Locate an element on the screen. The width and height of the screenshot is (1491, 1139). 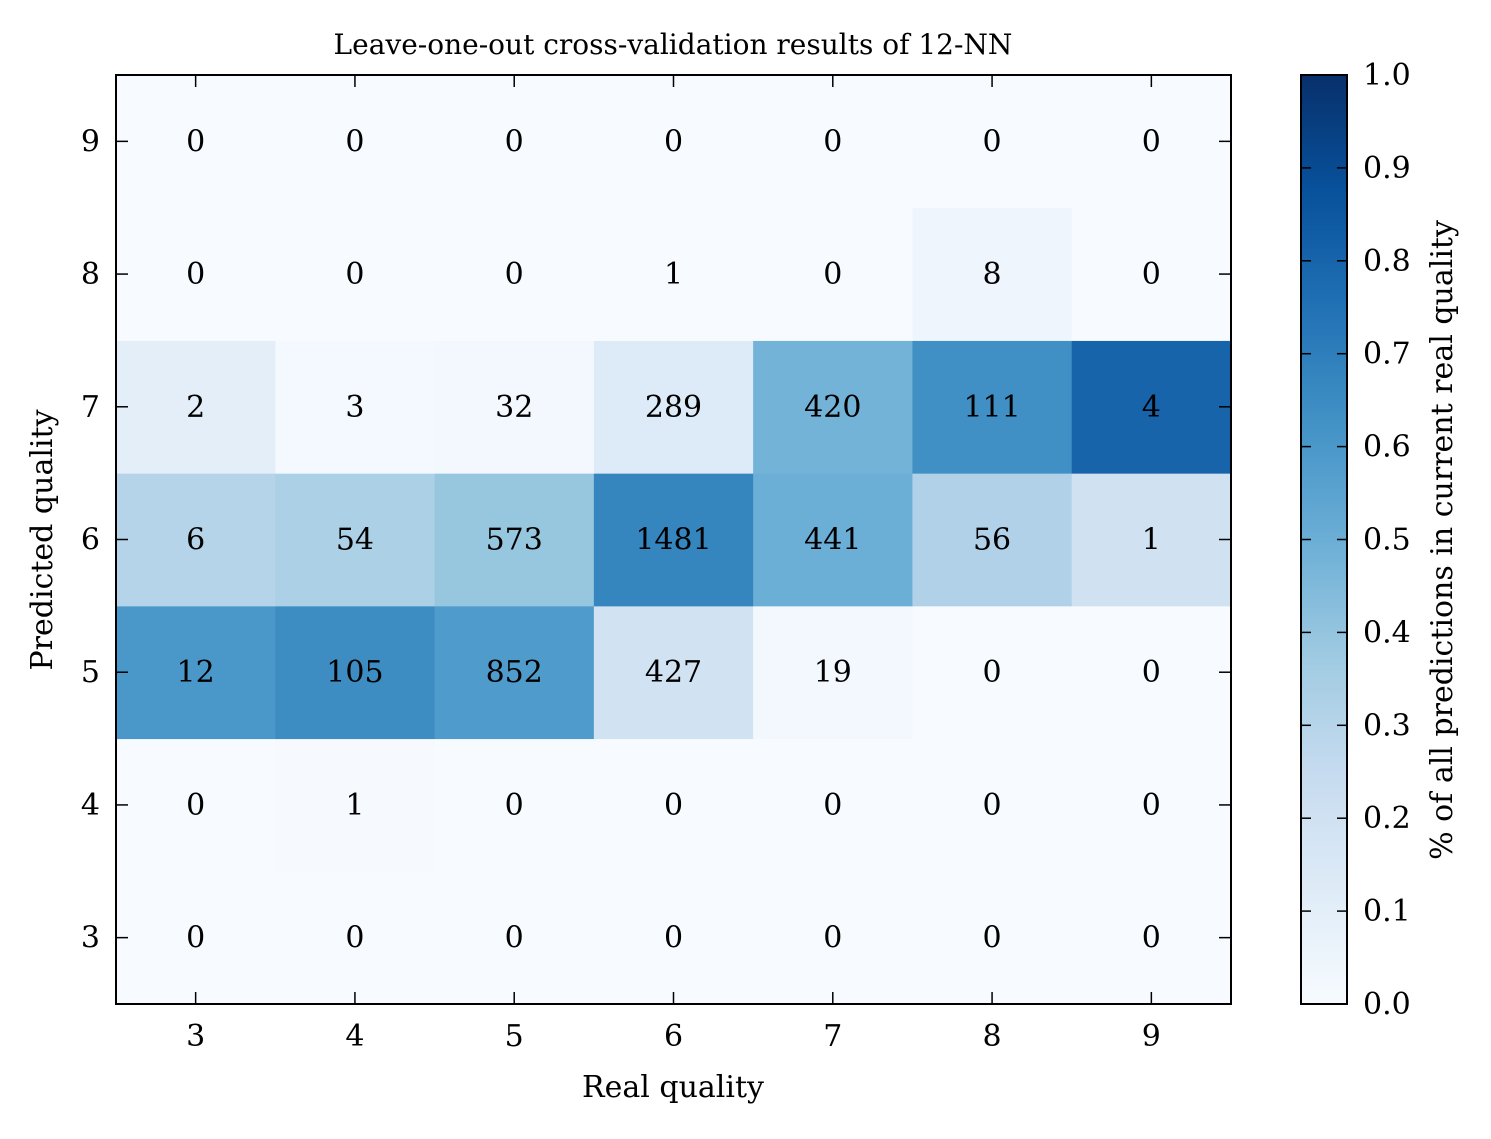
x-tick-label: 9 is located at coordinates (1151, 1036).